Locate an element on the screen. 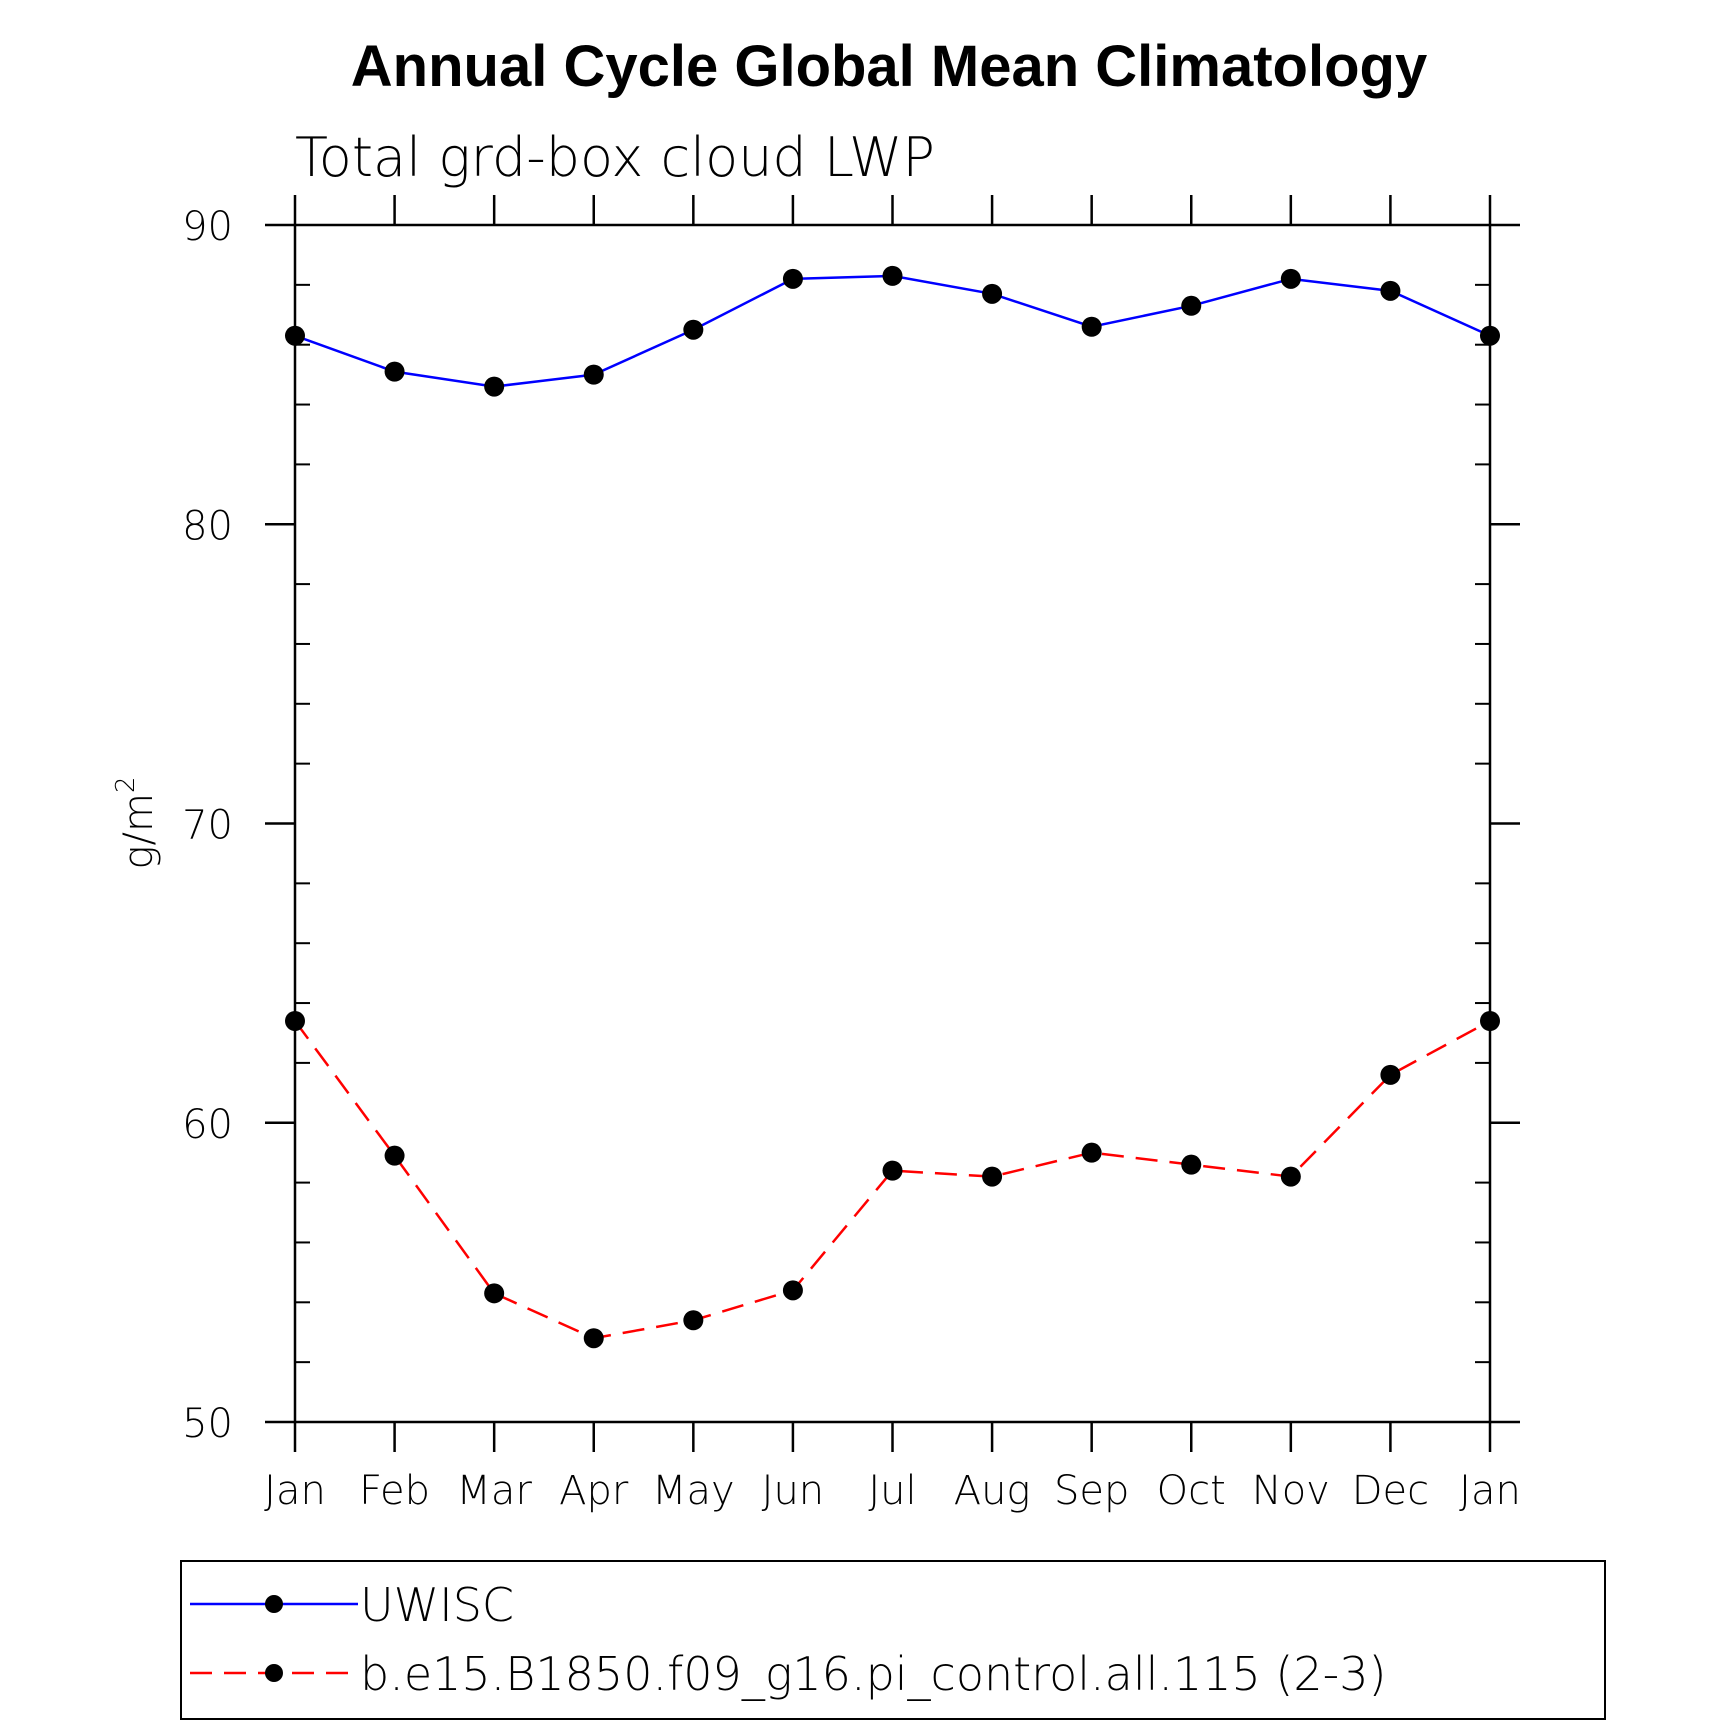 Image resolution: width=1710 pixels, height=1724 pixels. chart-subtitle: Total grd-box cloud LWP is located at coordinates (615, 157).